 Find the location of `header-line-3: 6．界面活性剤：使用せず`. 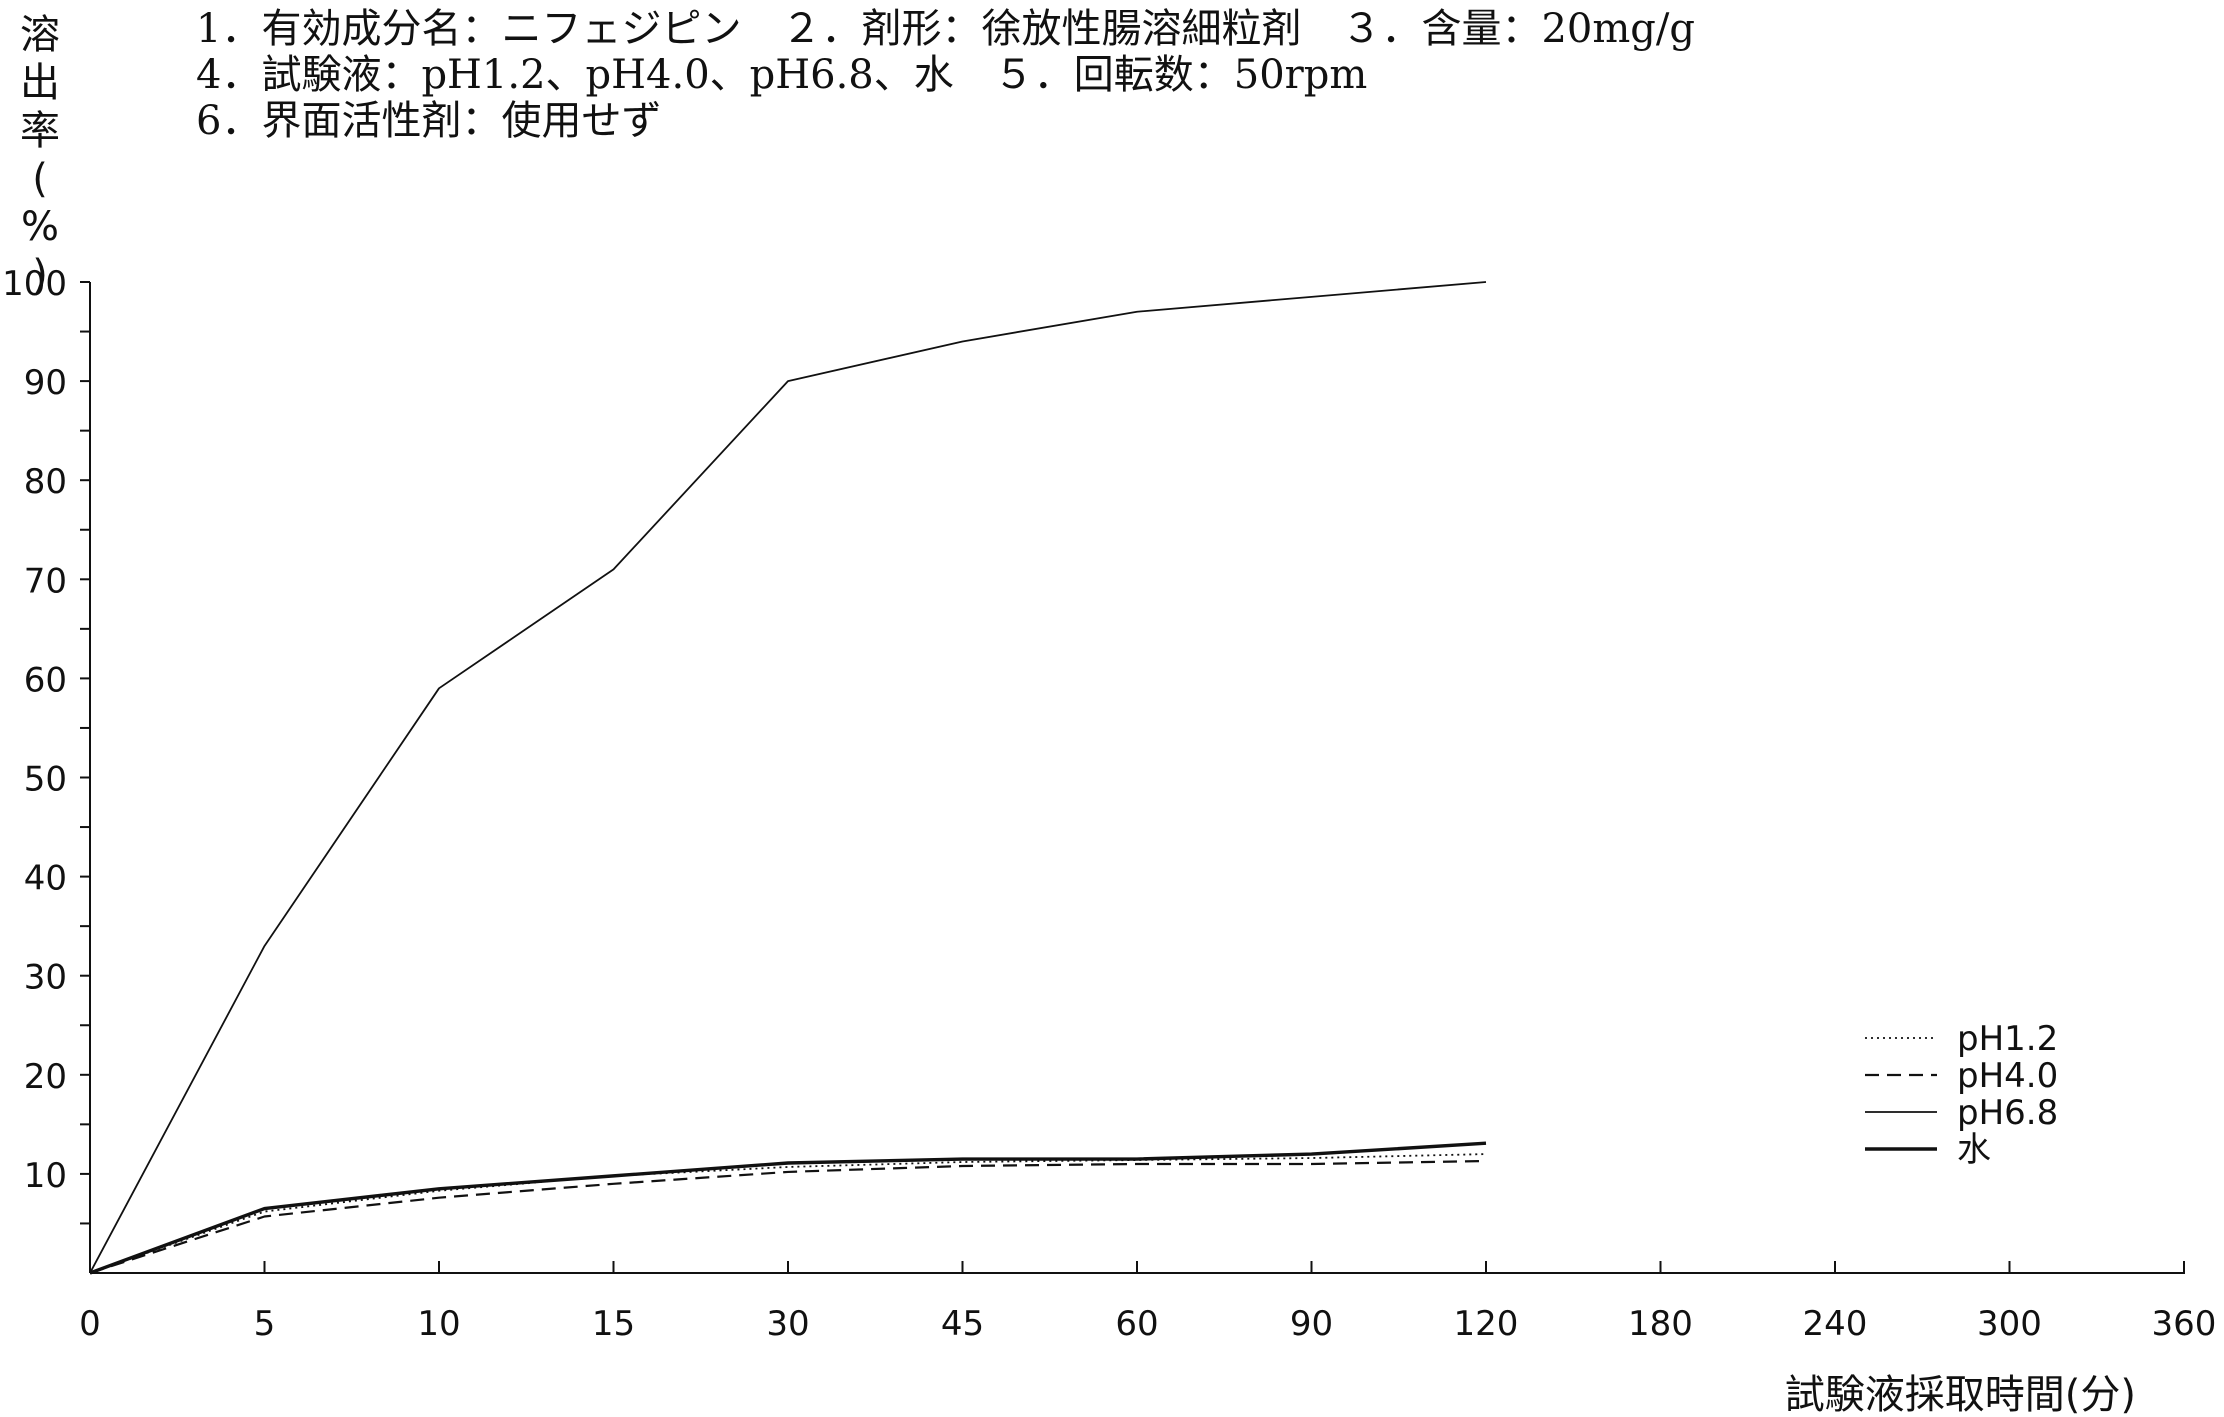

header-line-3: 6．界面活性剤：使用せず is located at coordinates (429, 121).